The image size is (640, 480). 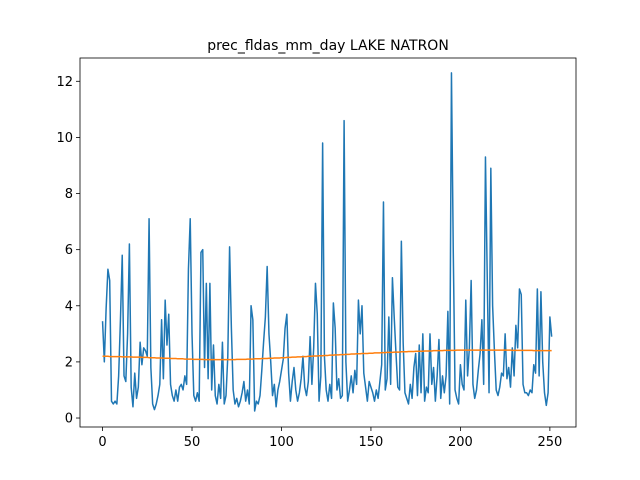 What do you see at coordinates (69, 194) in the screenshot?
I see `y-tick-label: 8` at bounding box center [69, 194].